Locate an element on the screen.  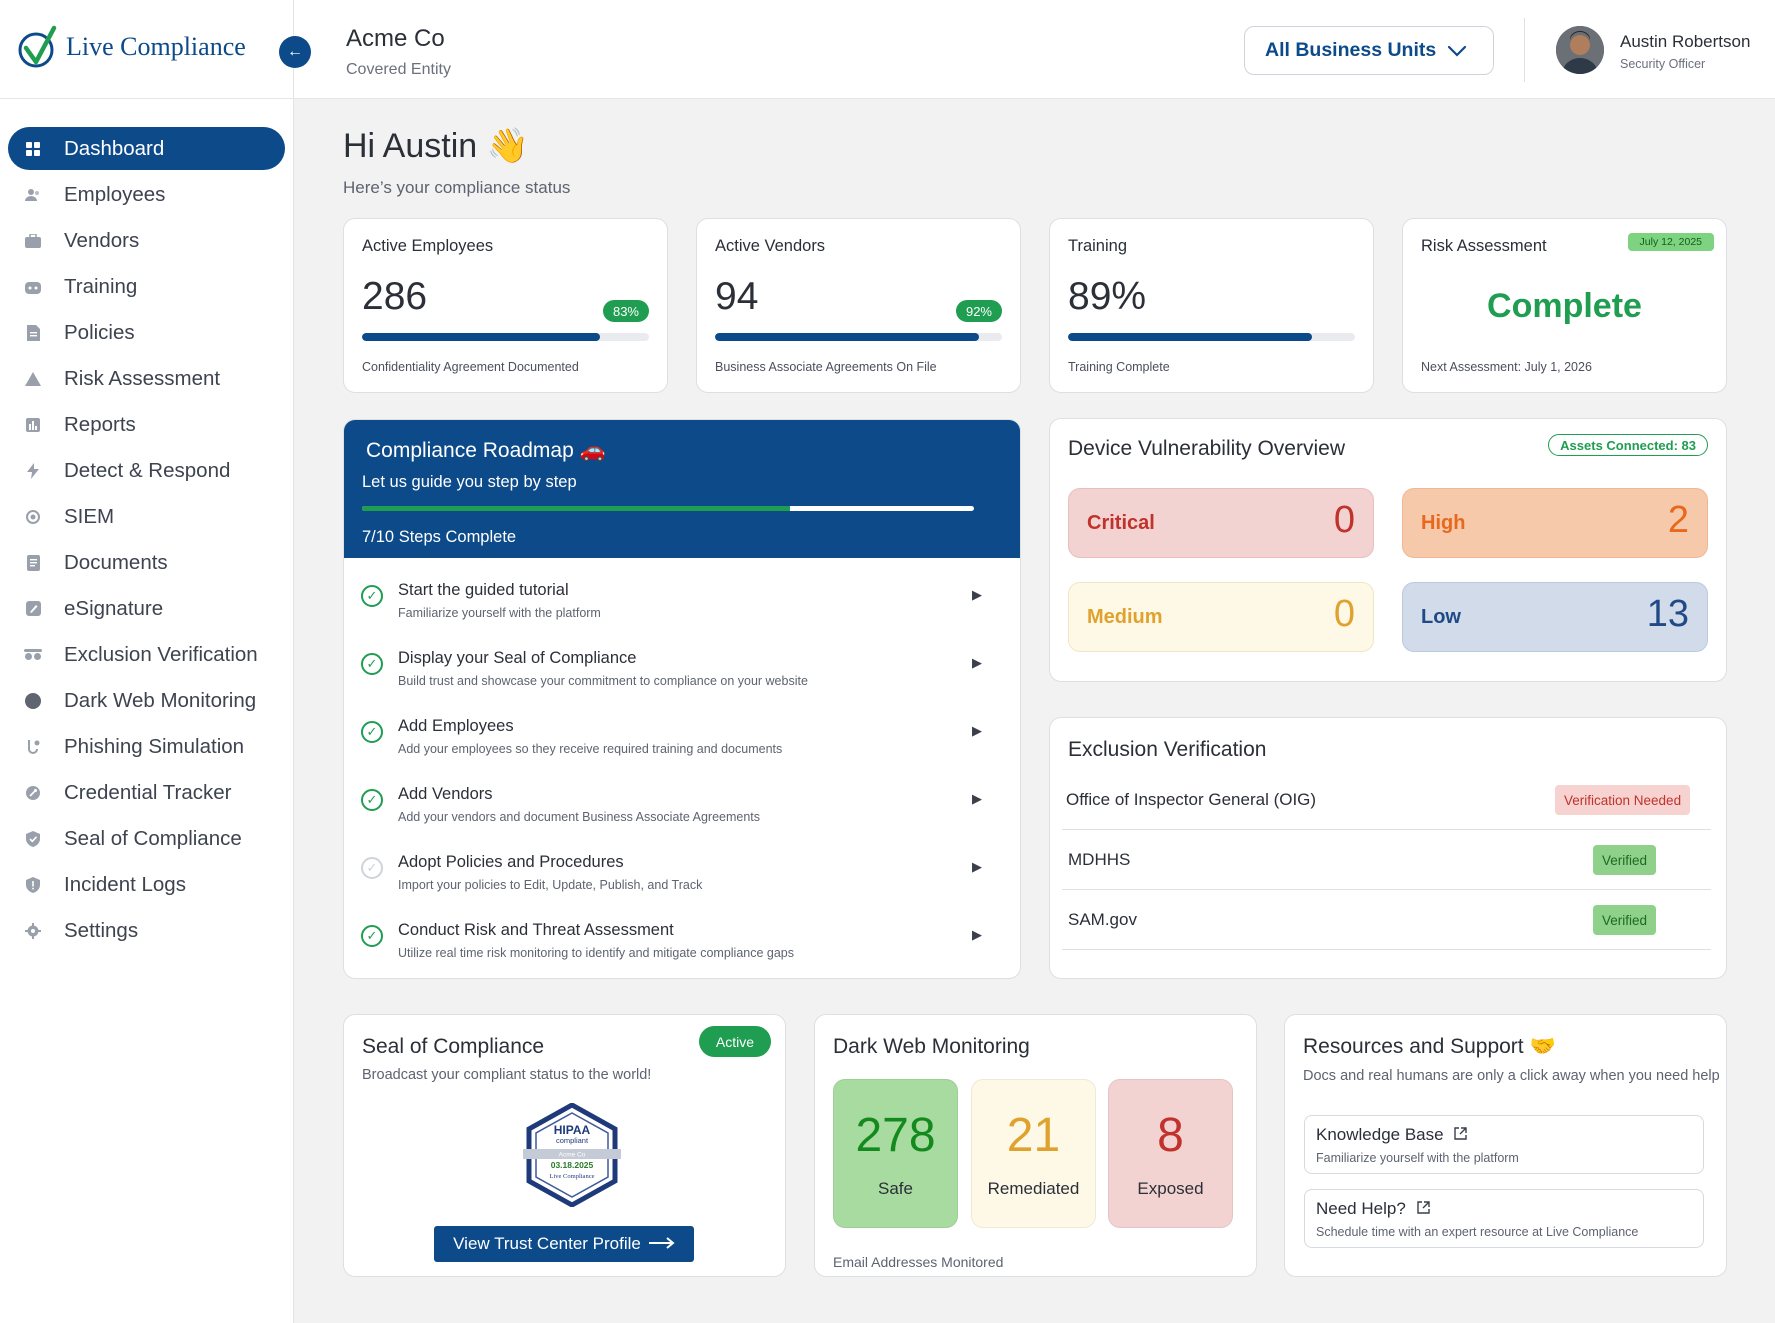
sidebar-item-label: Dashboard is located at coordinates (114, 148).